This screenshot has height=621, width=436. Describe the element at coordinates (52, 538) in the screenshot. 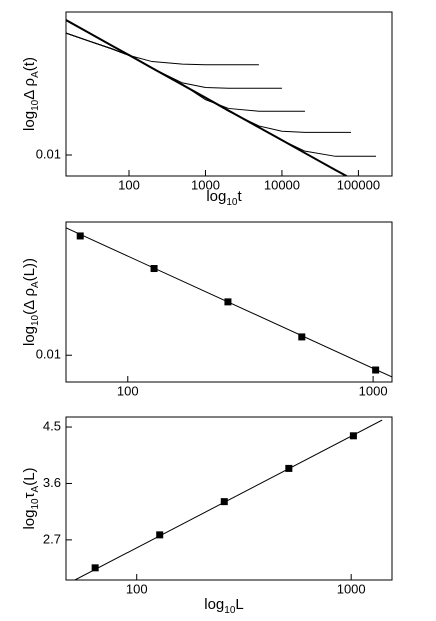

I see `y-tick-label: 2.7` at that location.